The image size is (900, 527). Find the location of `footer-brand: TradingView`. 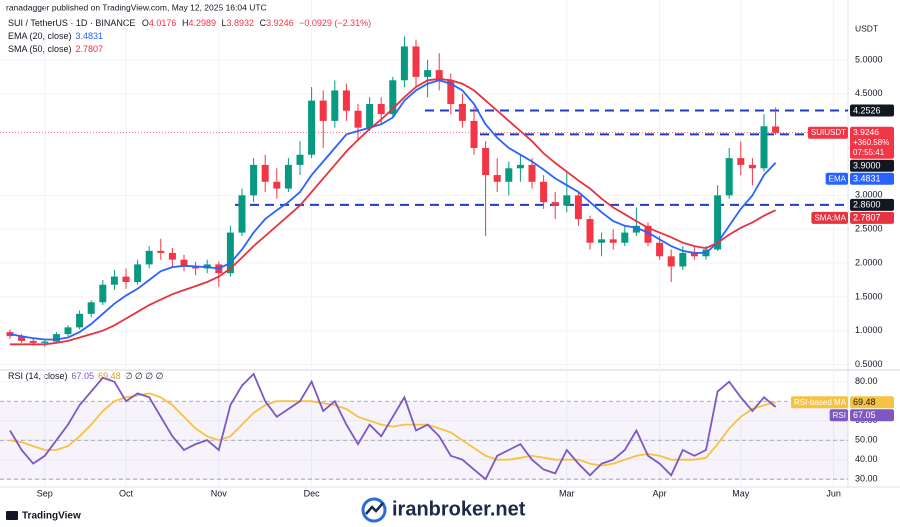

footer-brand: TradingView is located at coordinates (43, 516).